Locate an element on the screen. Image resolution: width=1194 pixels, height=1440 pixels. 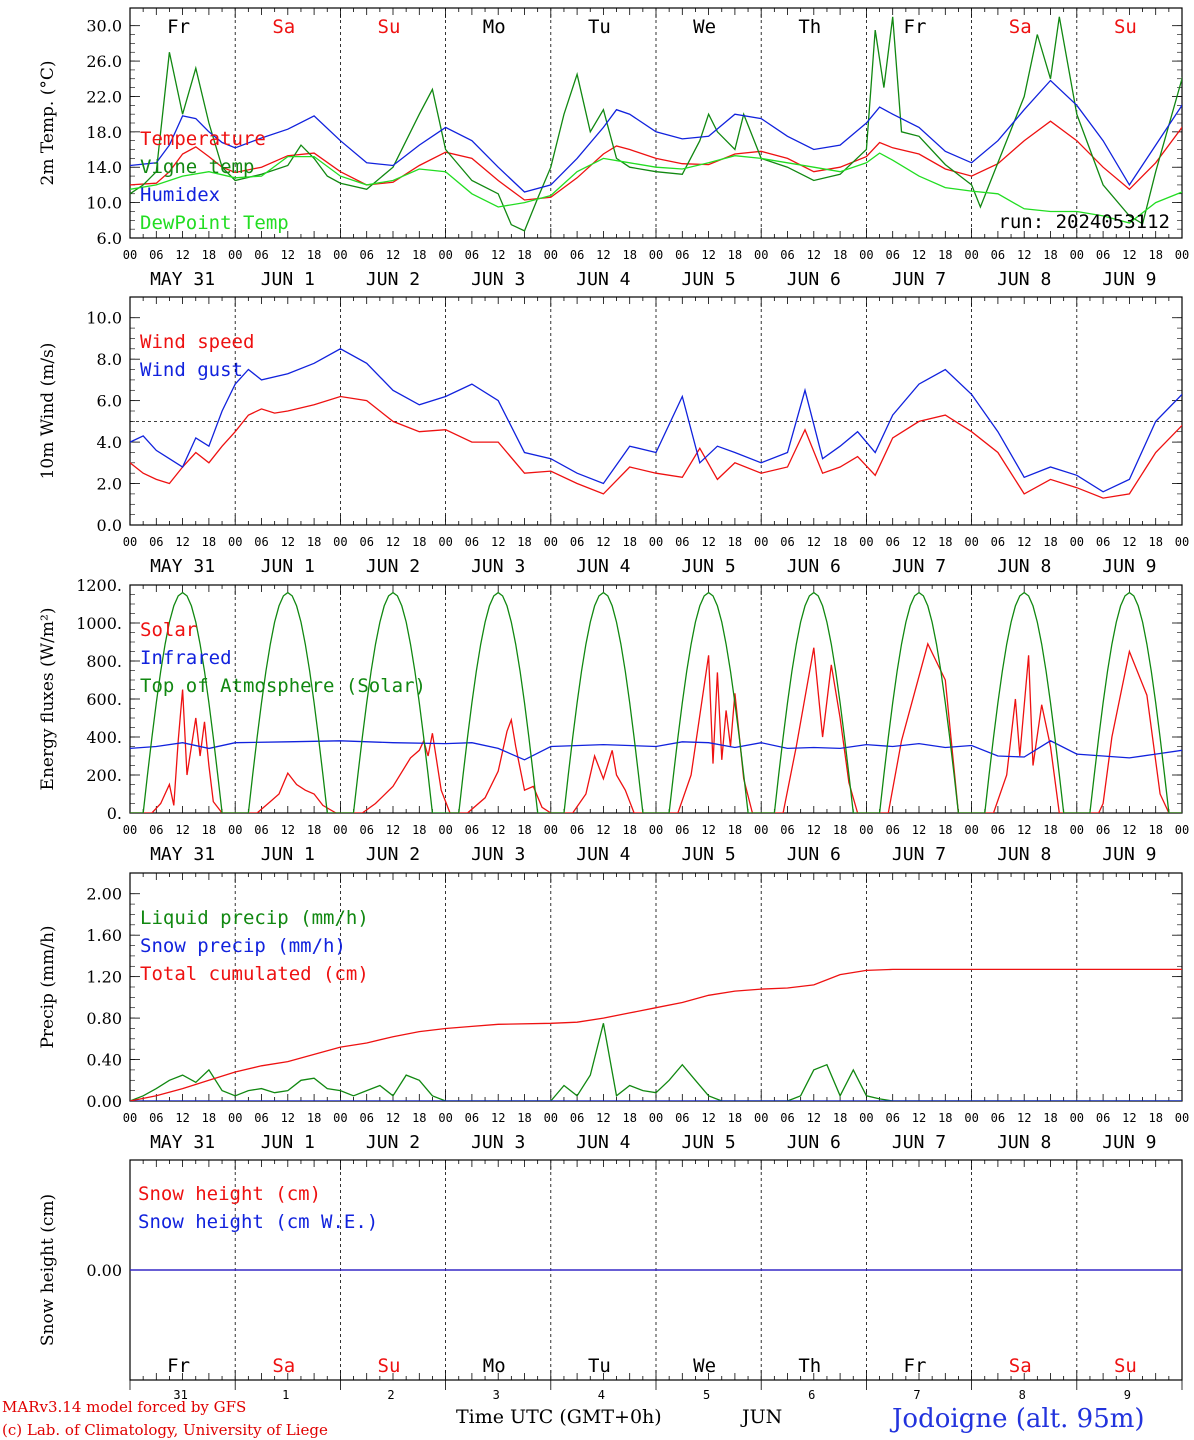
y-tick-label: 22.0 is located at coordinates (104, 96).